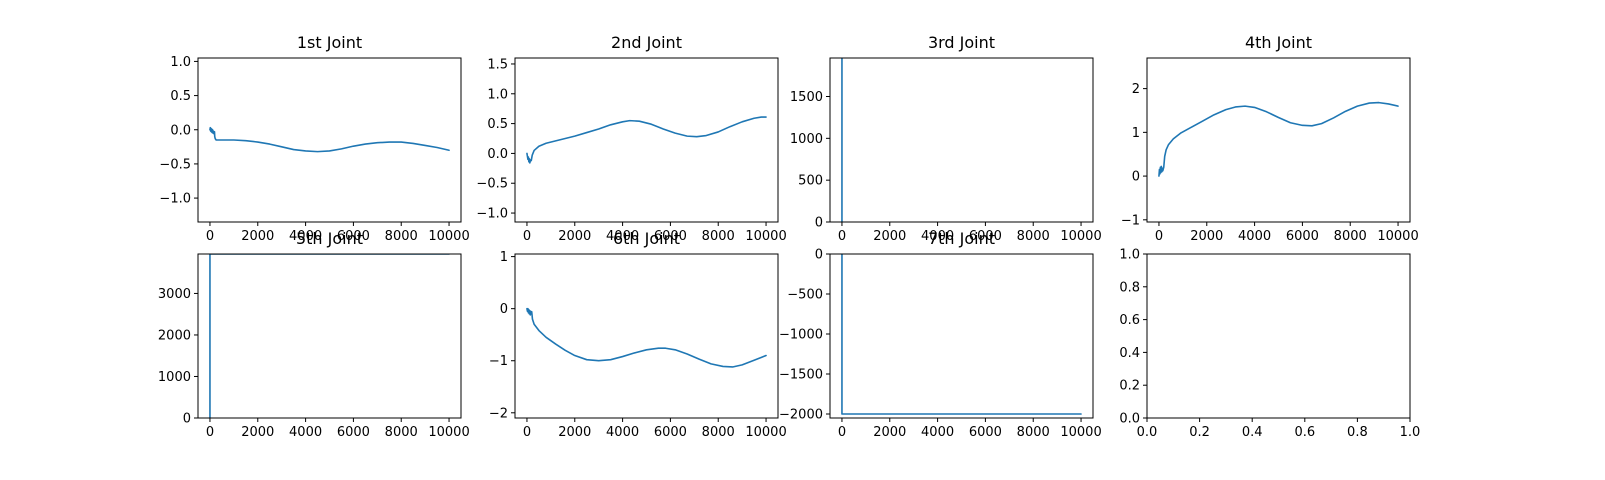 The image size is (1605, 480). I want to click on y-tick-label: 1500, so click(806, 97).